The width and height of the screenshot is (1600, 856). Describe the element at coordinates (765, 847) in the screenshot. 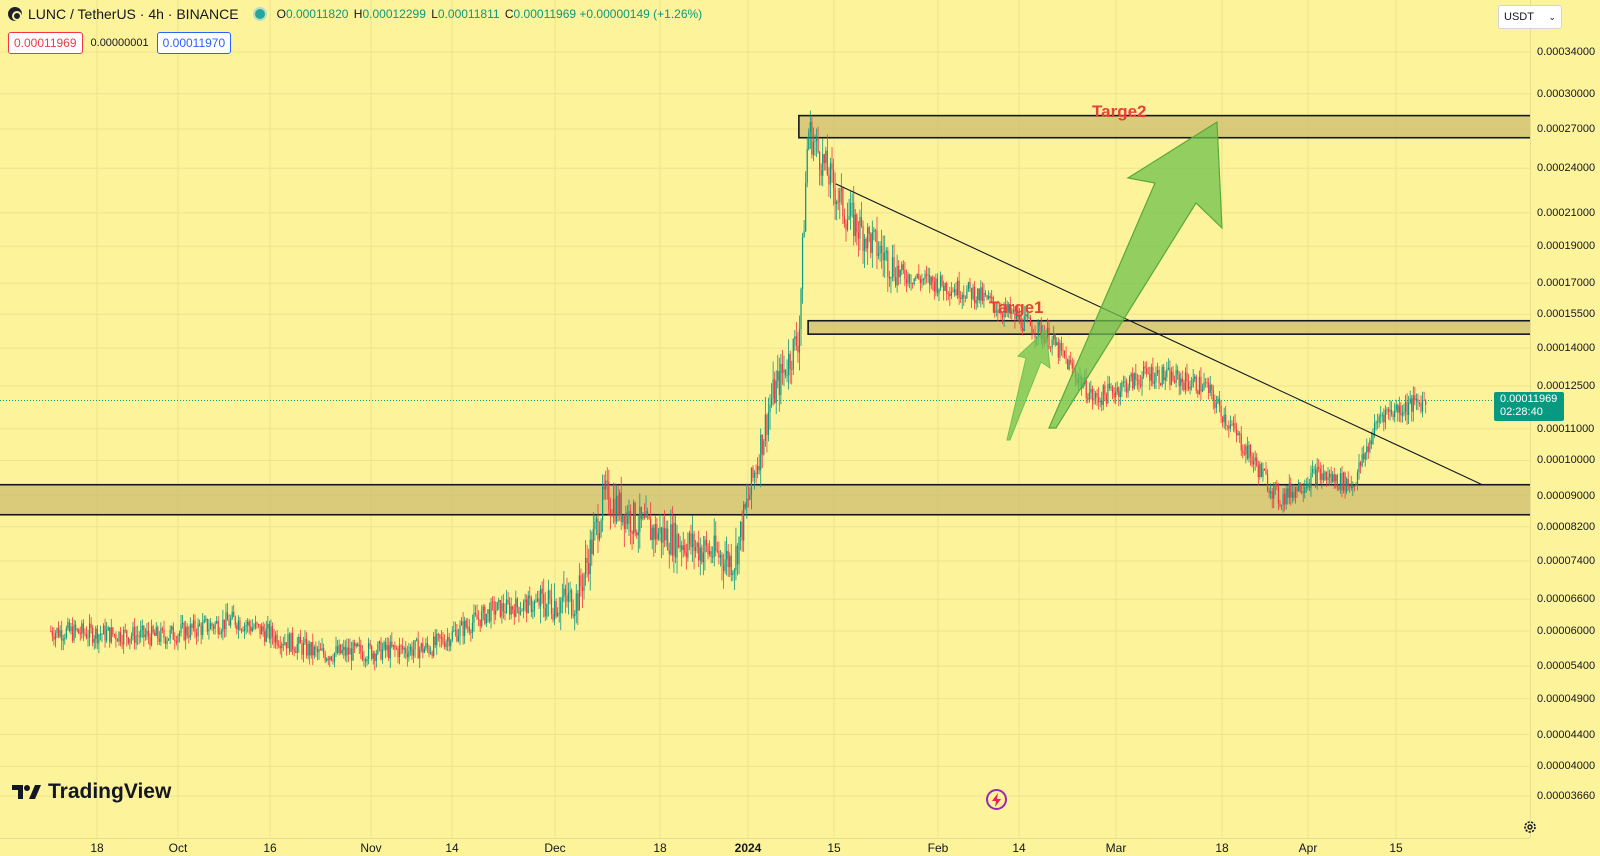

I see `time-axis: 18 Oct 16 Nov 14 Dec 18 2024 15 Feb 14 Mar 18 Apr 15` at that location.